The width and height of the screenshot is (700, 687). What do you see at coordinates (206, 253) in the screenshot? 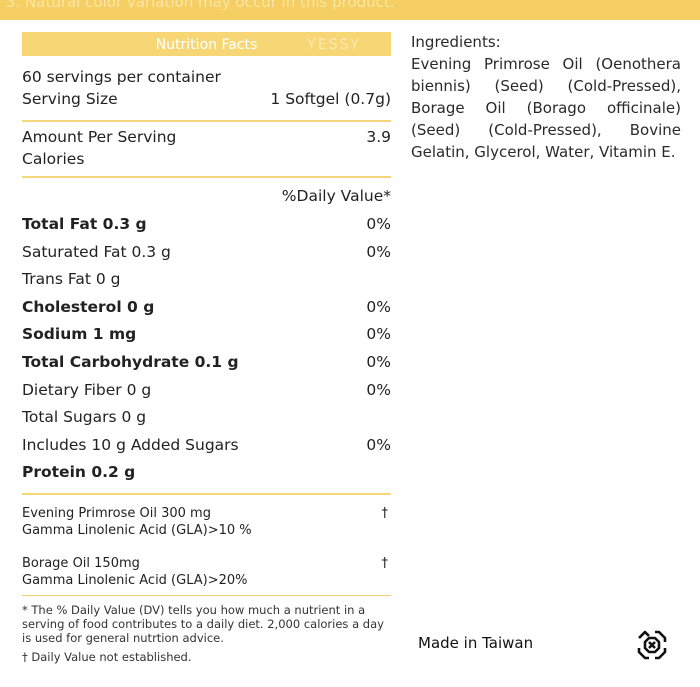
I see `nutrient-row: Saturated Fat 0.3 g 0%` at bounding box center [206, 253].